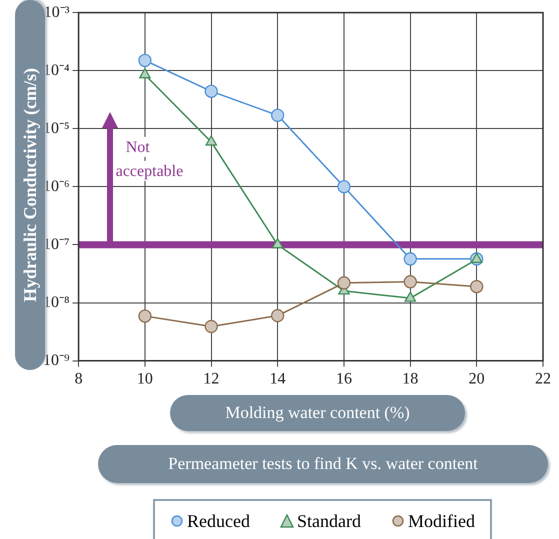  Describe the element at coordinates (218, 521) in the screenshot. I see `legend-label: Reduced` at that location.